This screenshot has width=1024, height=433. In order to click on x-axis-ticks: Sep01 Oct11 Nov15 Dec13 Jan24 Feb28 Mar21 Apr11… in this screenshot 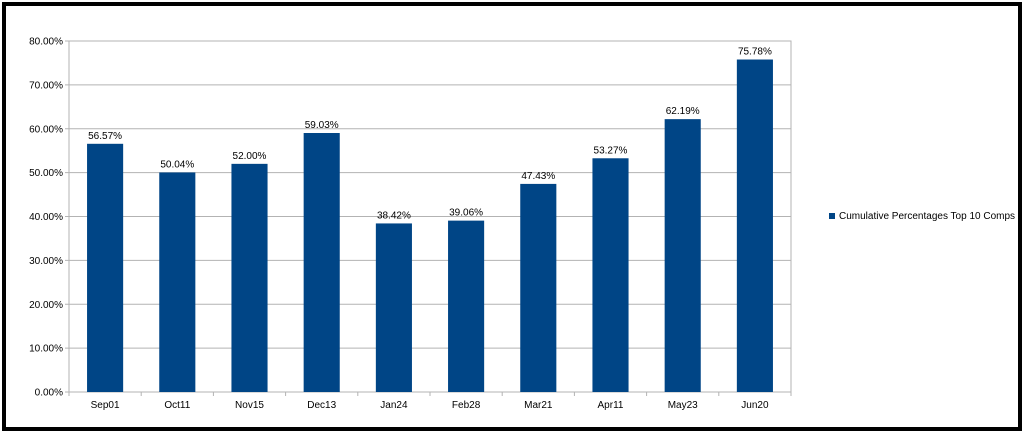, I will do `click(430, 401)`.